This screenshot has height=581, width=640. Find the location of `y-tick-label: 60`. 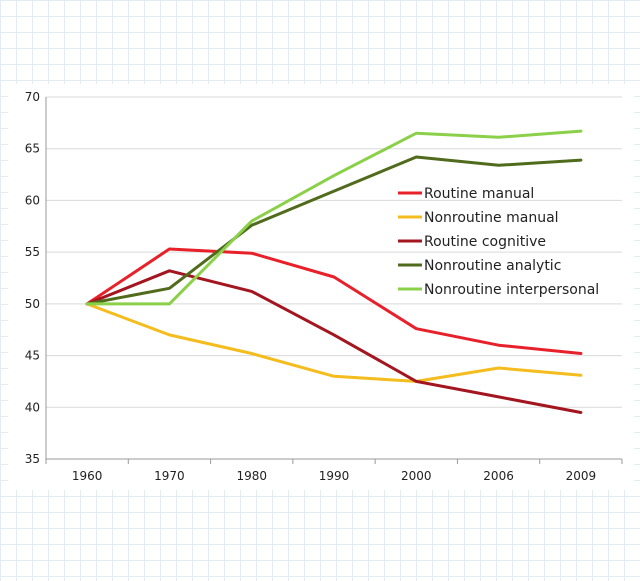

y-tick-label: 60 is located at coordinates (32, 200).